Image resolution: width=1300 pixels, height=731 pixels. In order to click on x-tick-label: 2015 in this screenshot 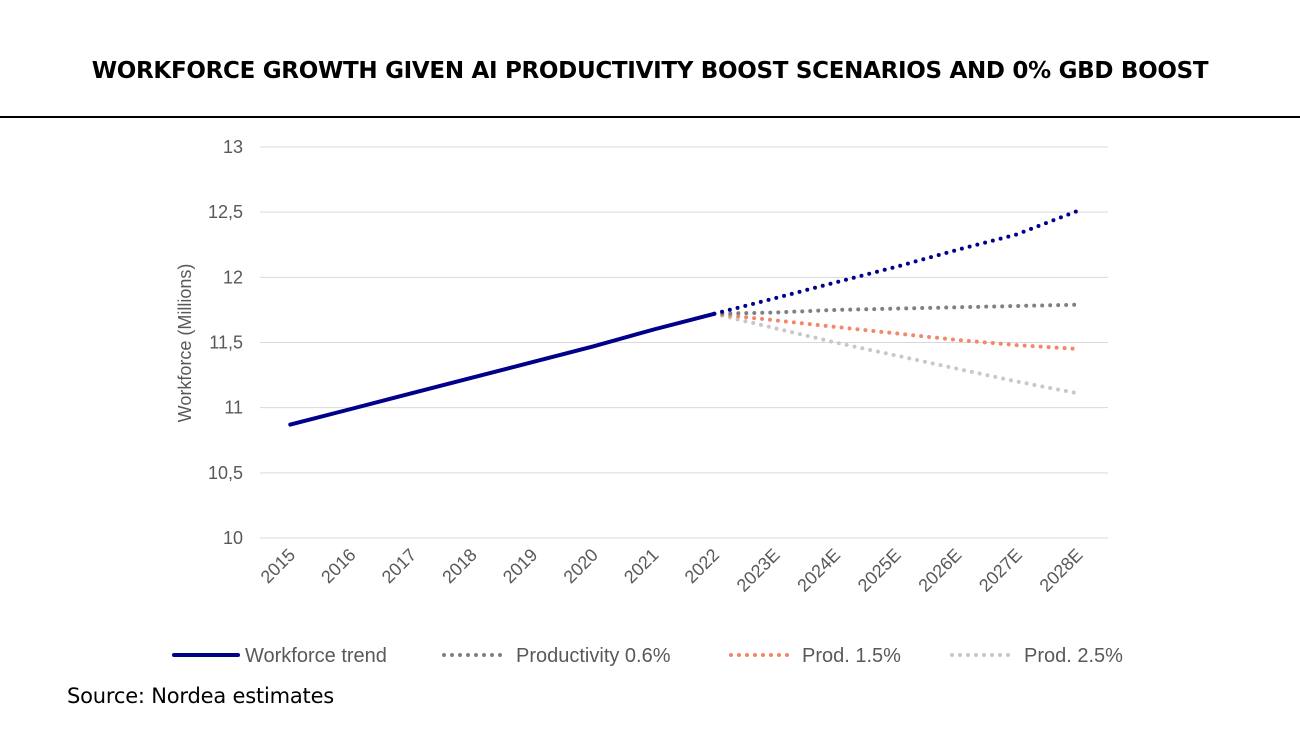, I will do `click(278, 566)`.